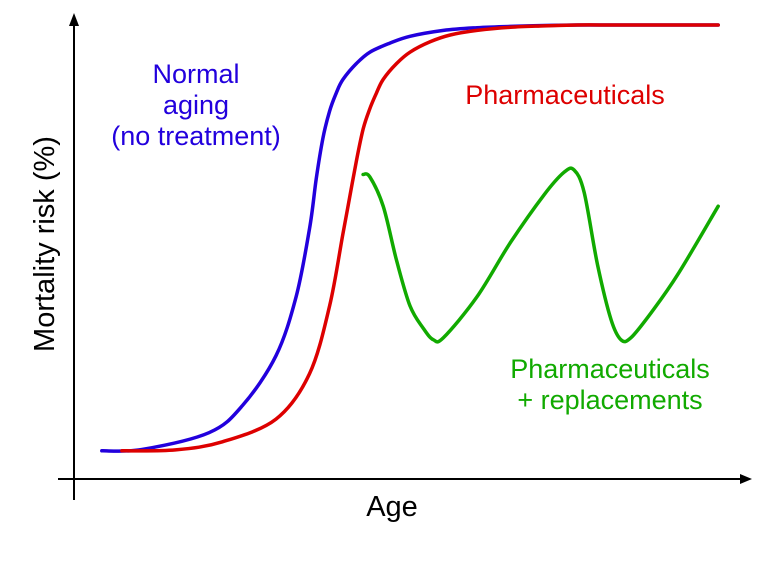 The height and width of the screenshot is (576, 768). What do you see at coordinates (540, 255) in the screenshot?
I see `series-line-pharmaceuticals-replacements` at bounding box center [540, 255].